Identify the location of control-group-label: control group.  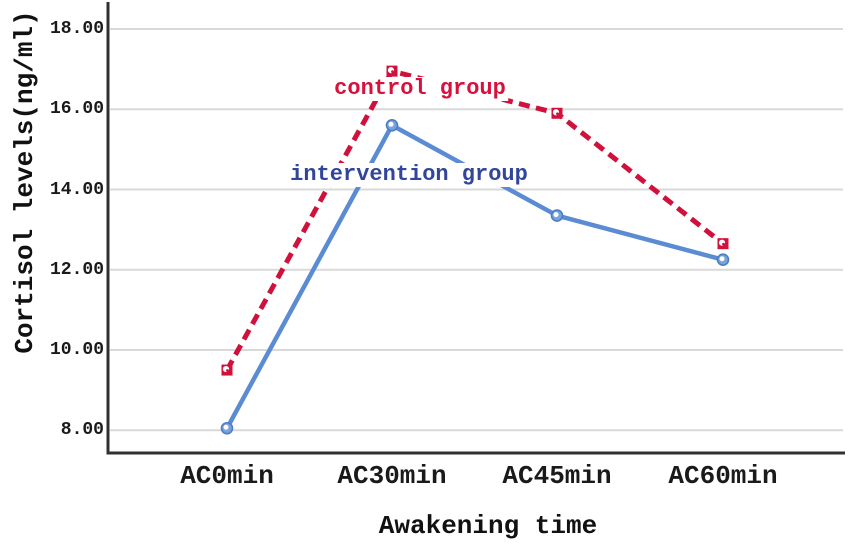
(420, 88).